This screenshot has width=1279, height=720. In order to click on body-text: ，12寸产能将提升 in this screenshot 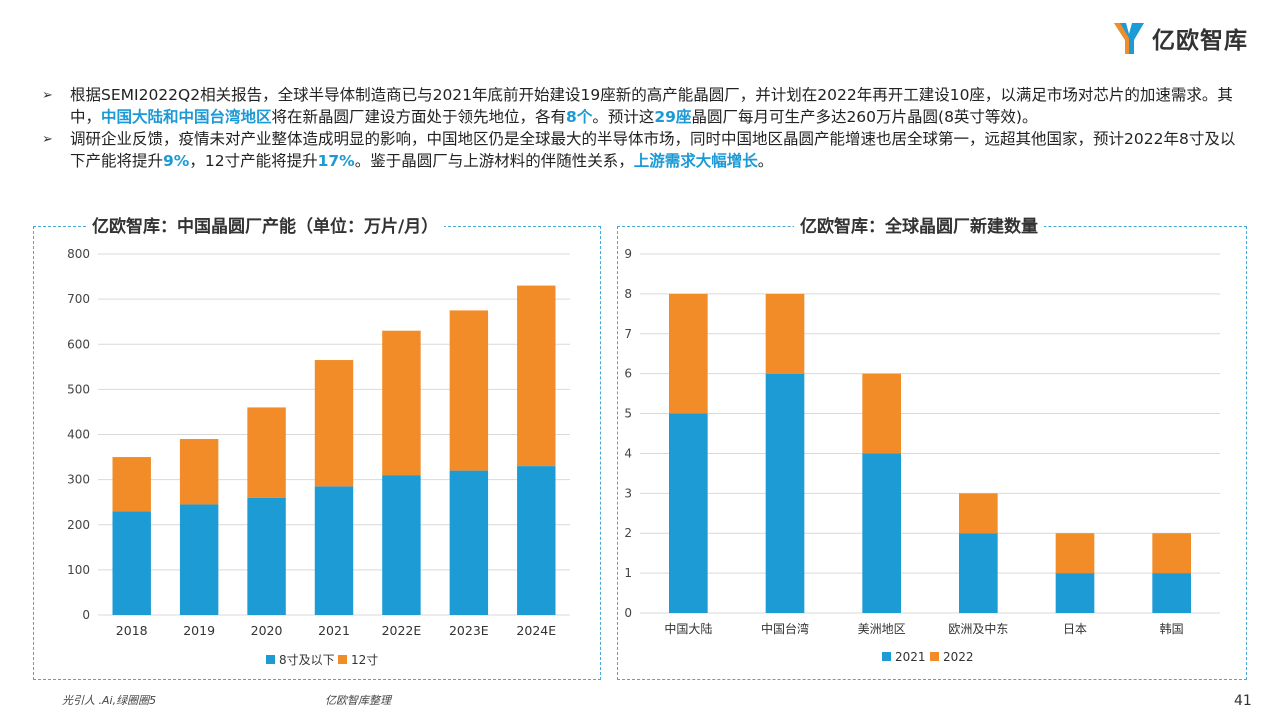, I will do `click(253, 161)`.